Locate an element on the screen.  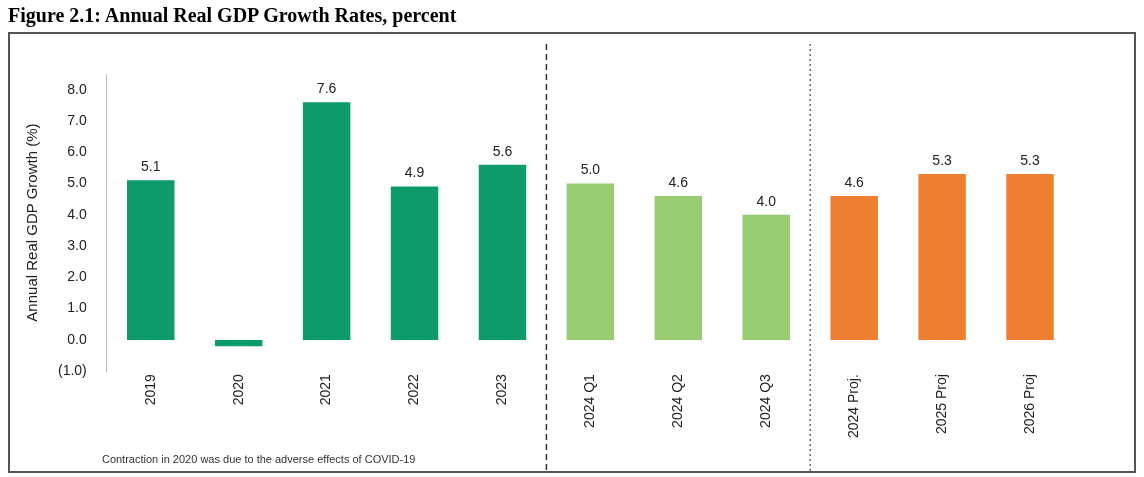
y-axis-title: Annual Real GDP Growth (%) is located at coordinates (32, 222).